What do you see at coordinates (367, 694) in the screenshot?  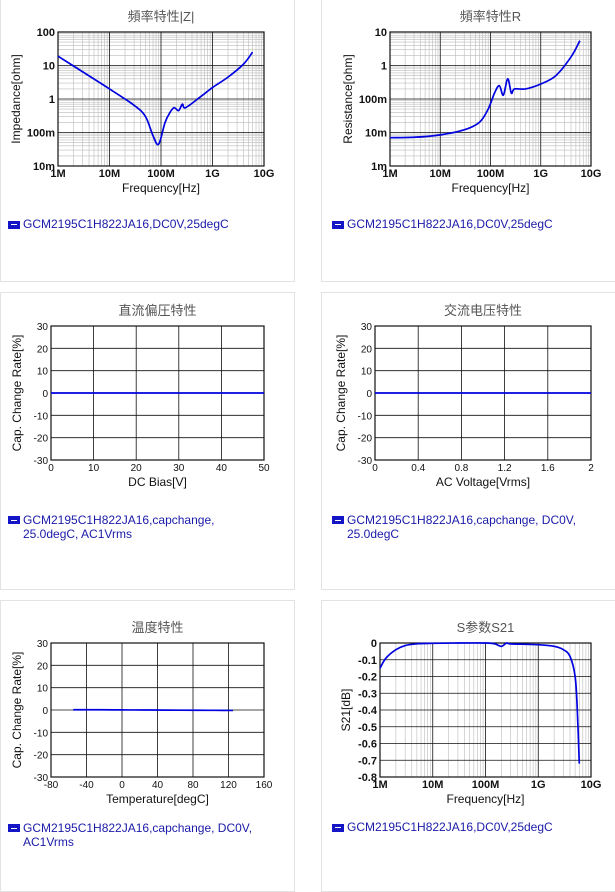 I see `y-tick-label: -0.3` at bounding box center [367, 694].